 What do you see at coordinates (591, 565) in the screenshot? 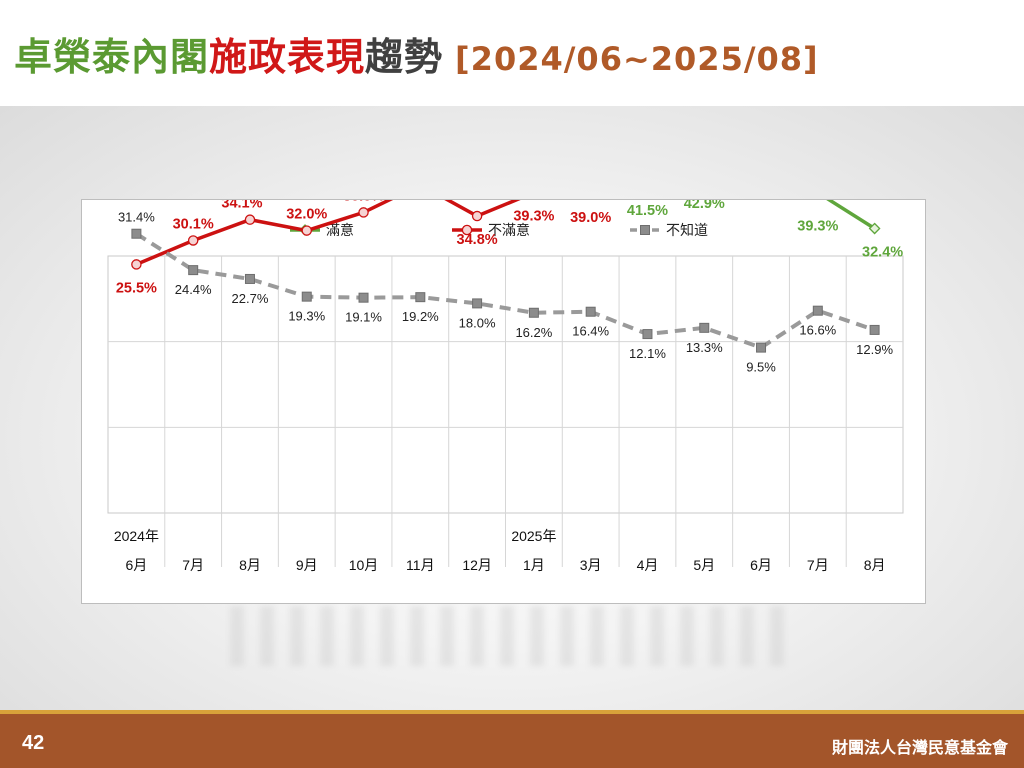
I see `x-tick-label: 3月` at bounding box center [591, 565].